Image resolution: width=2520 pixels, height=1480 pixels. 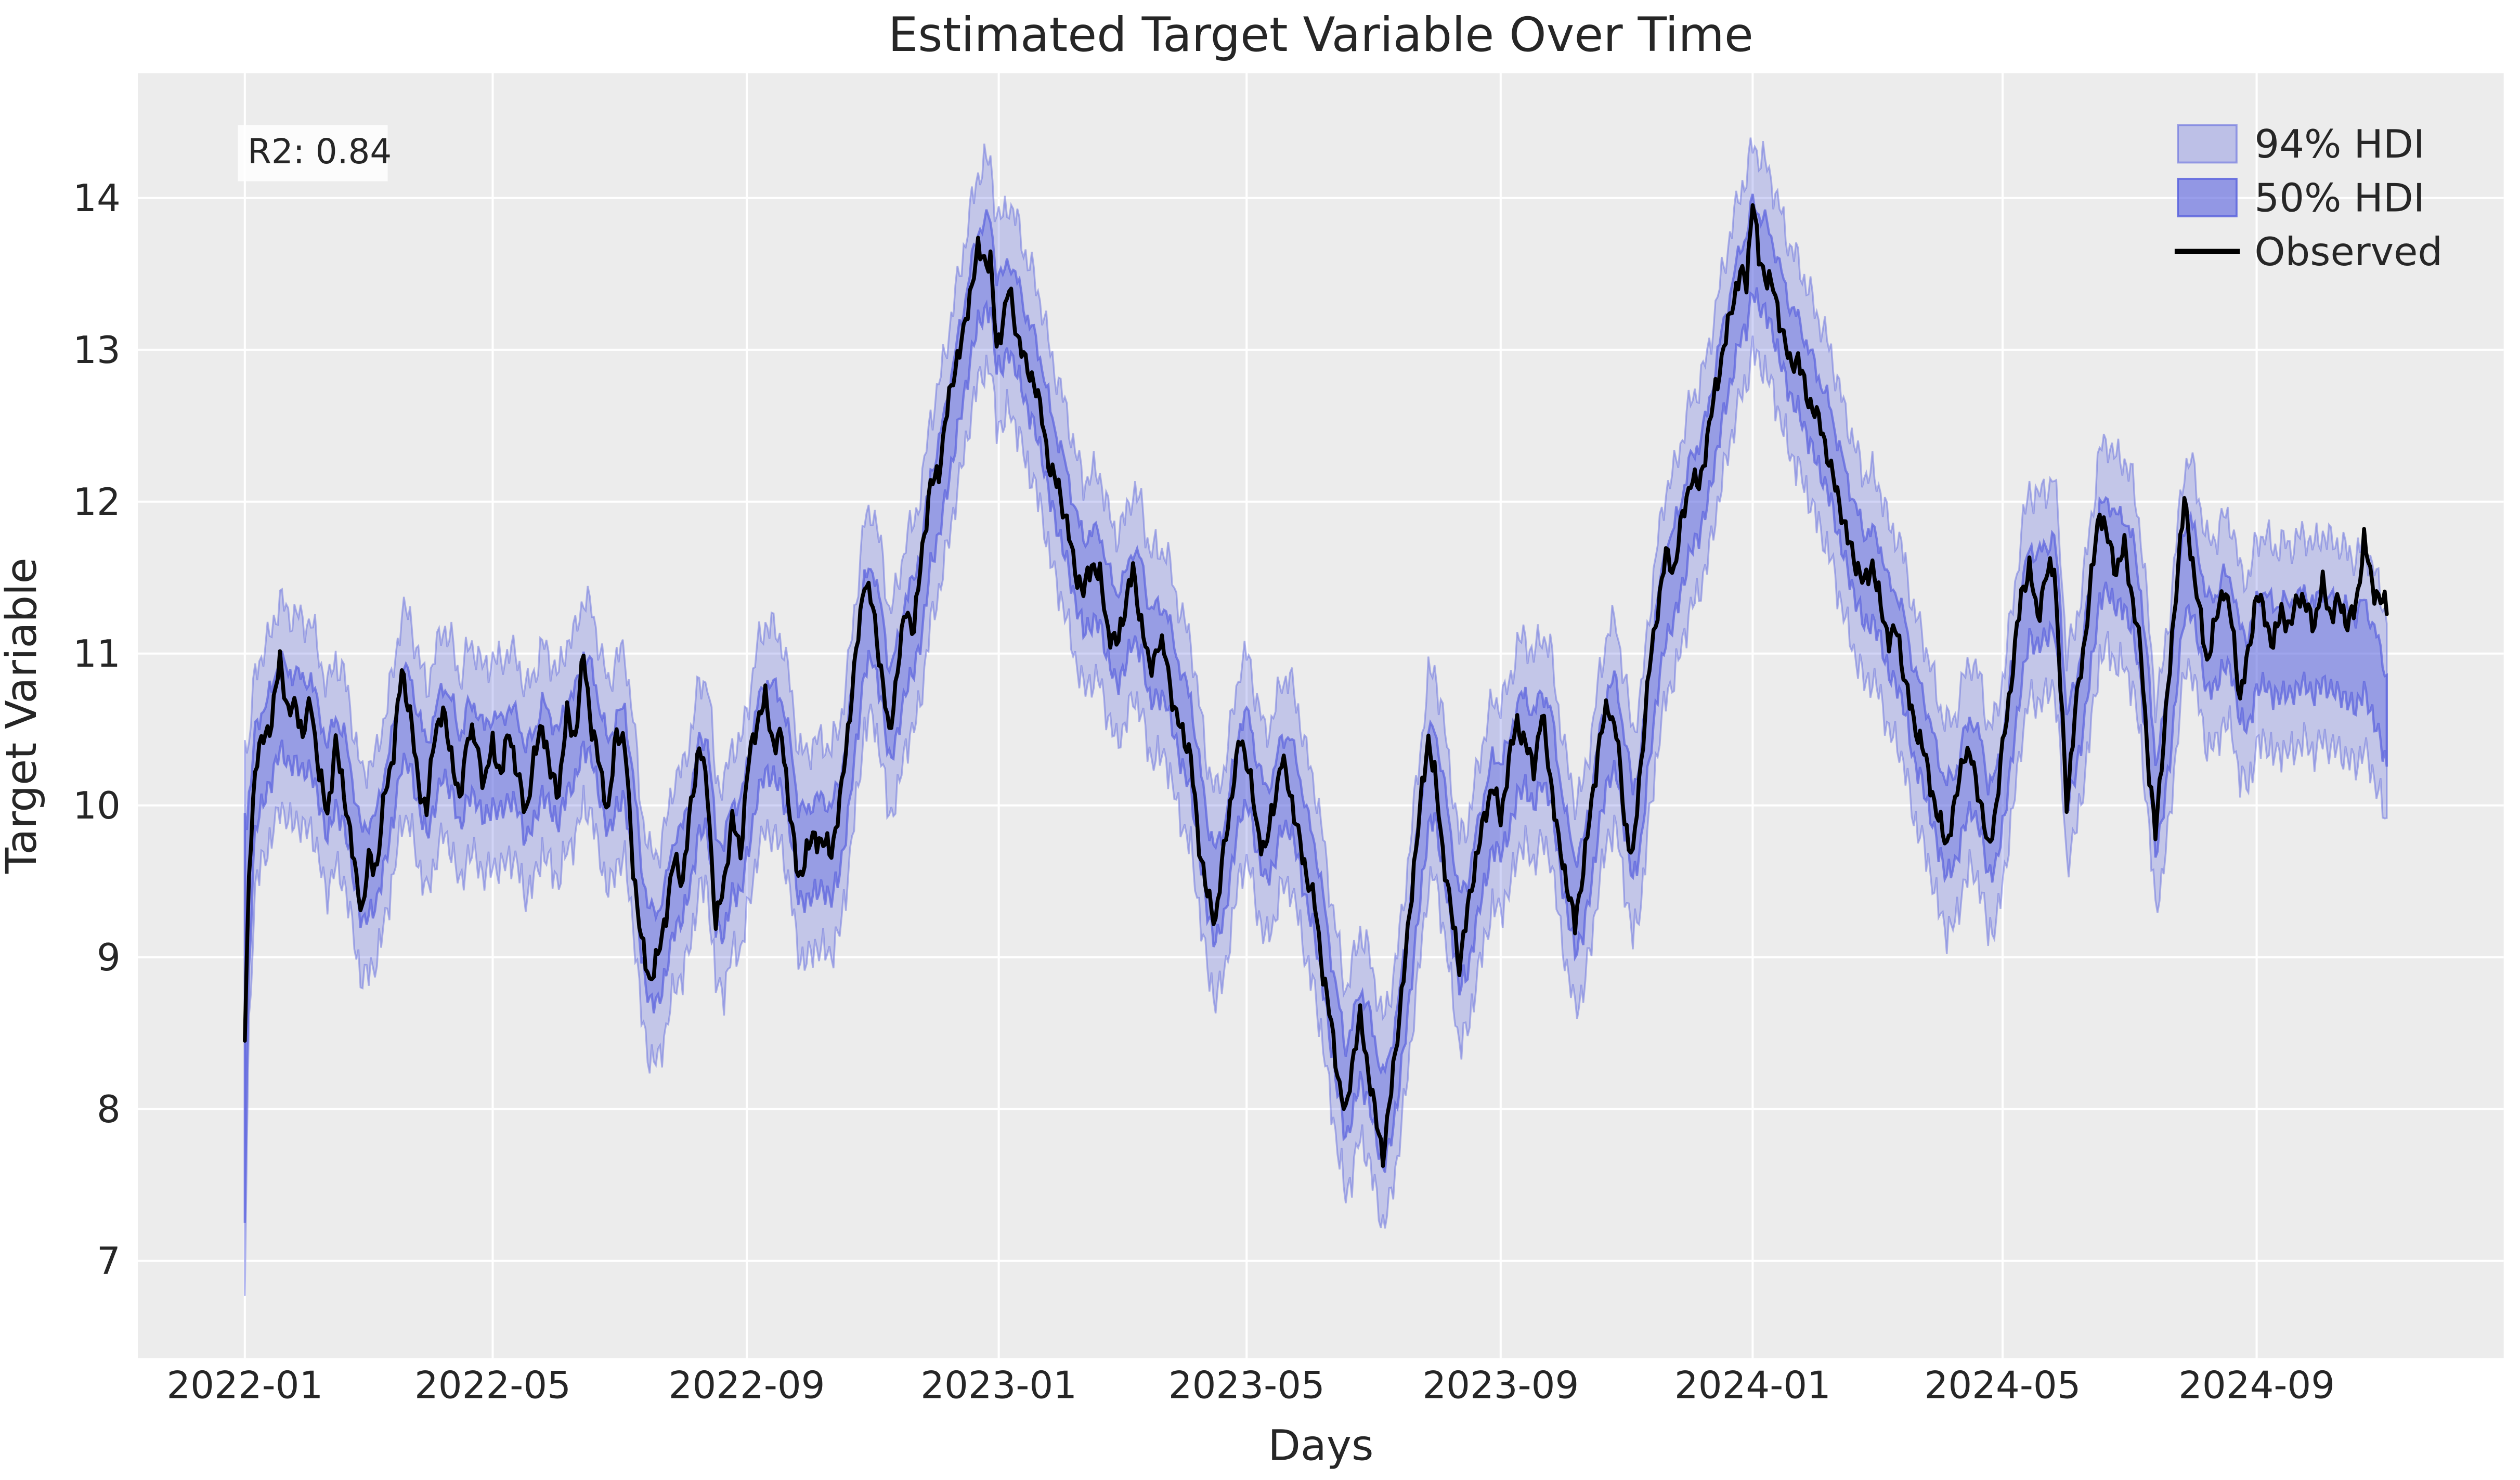 What do you see at coordinates (1320, 1446) in the screenshot?
I see `x-axis-label: Days` at bounding box center [1320, 1446].